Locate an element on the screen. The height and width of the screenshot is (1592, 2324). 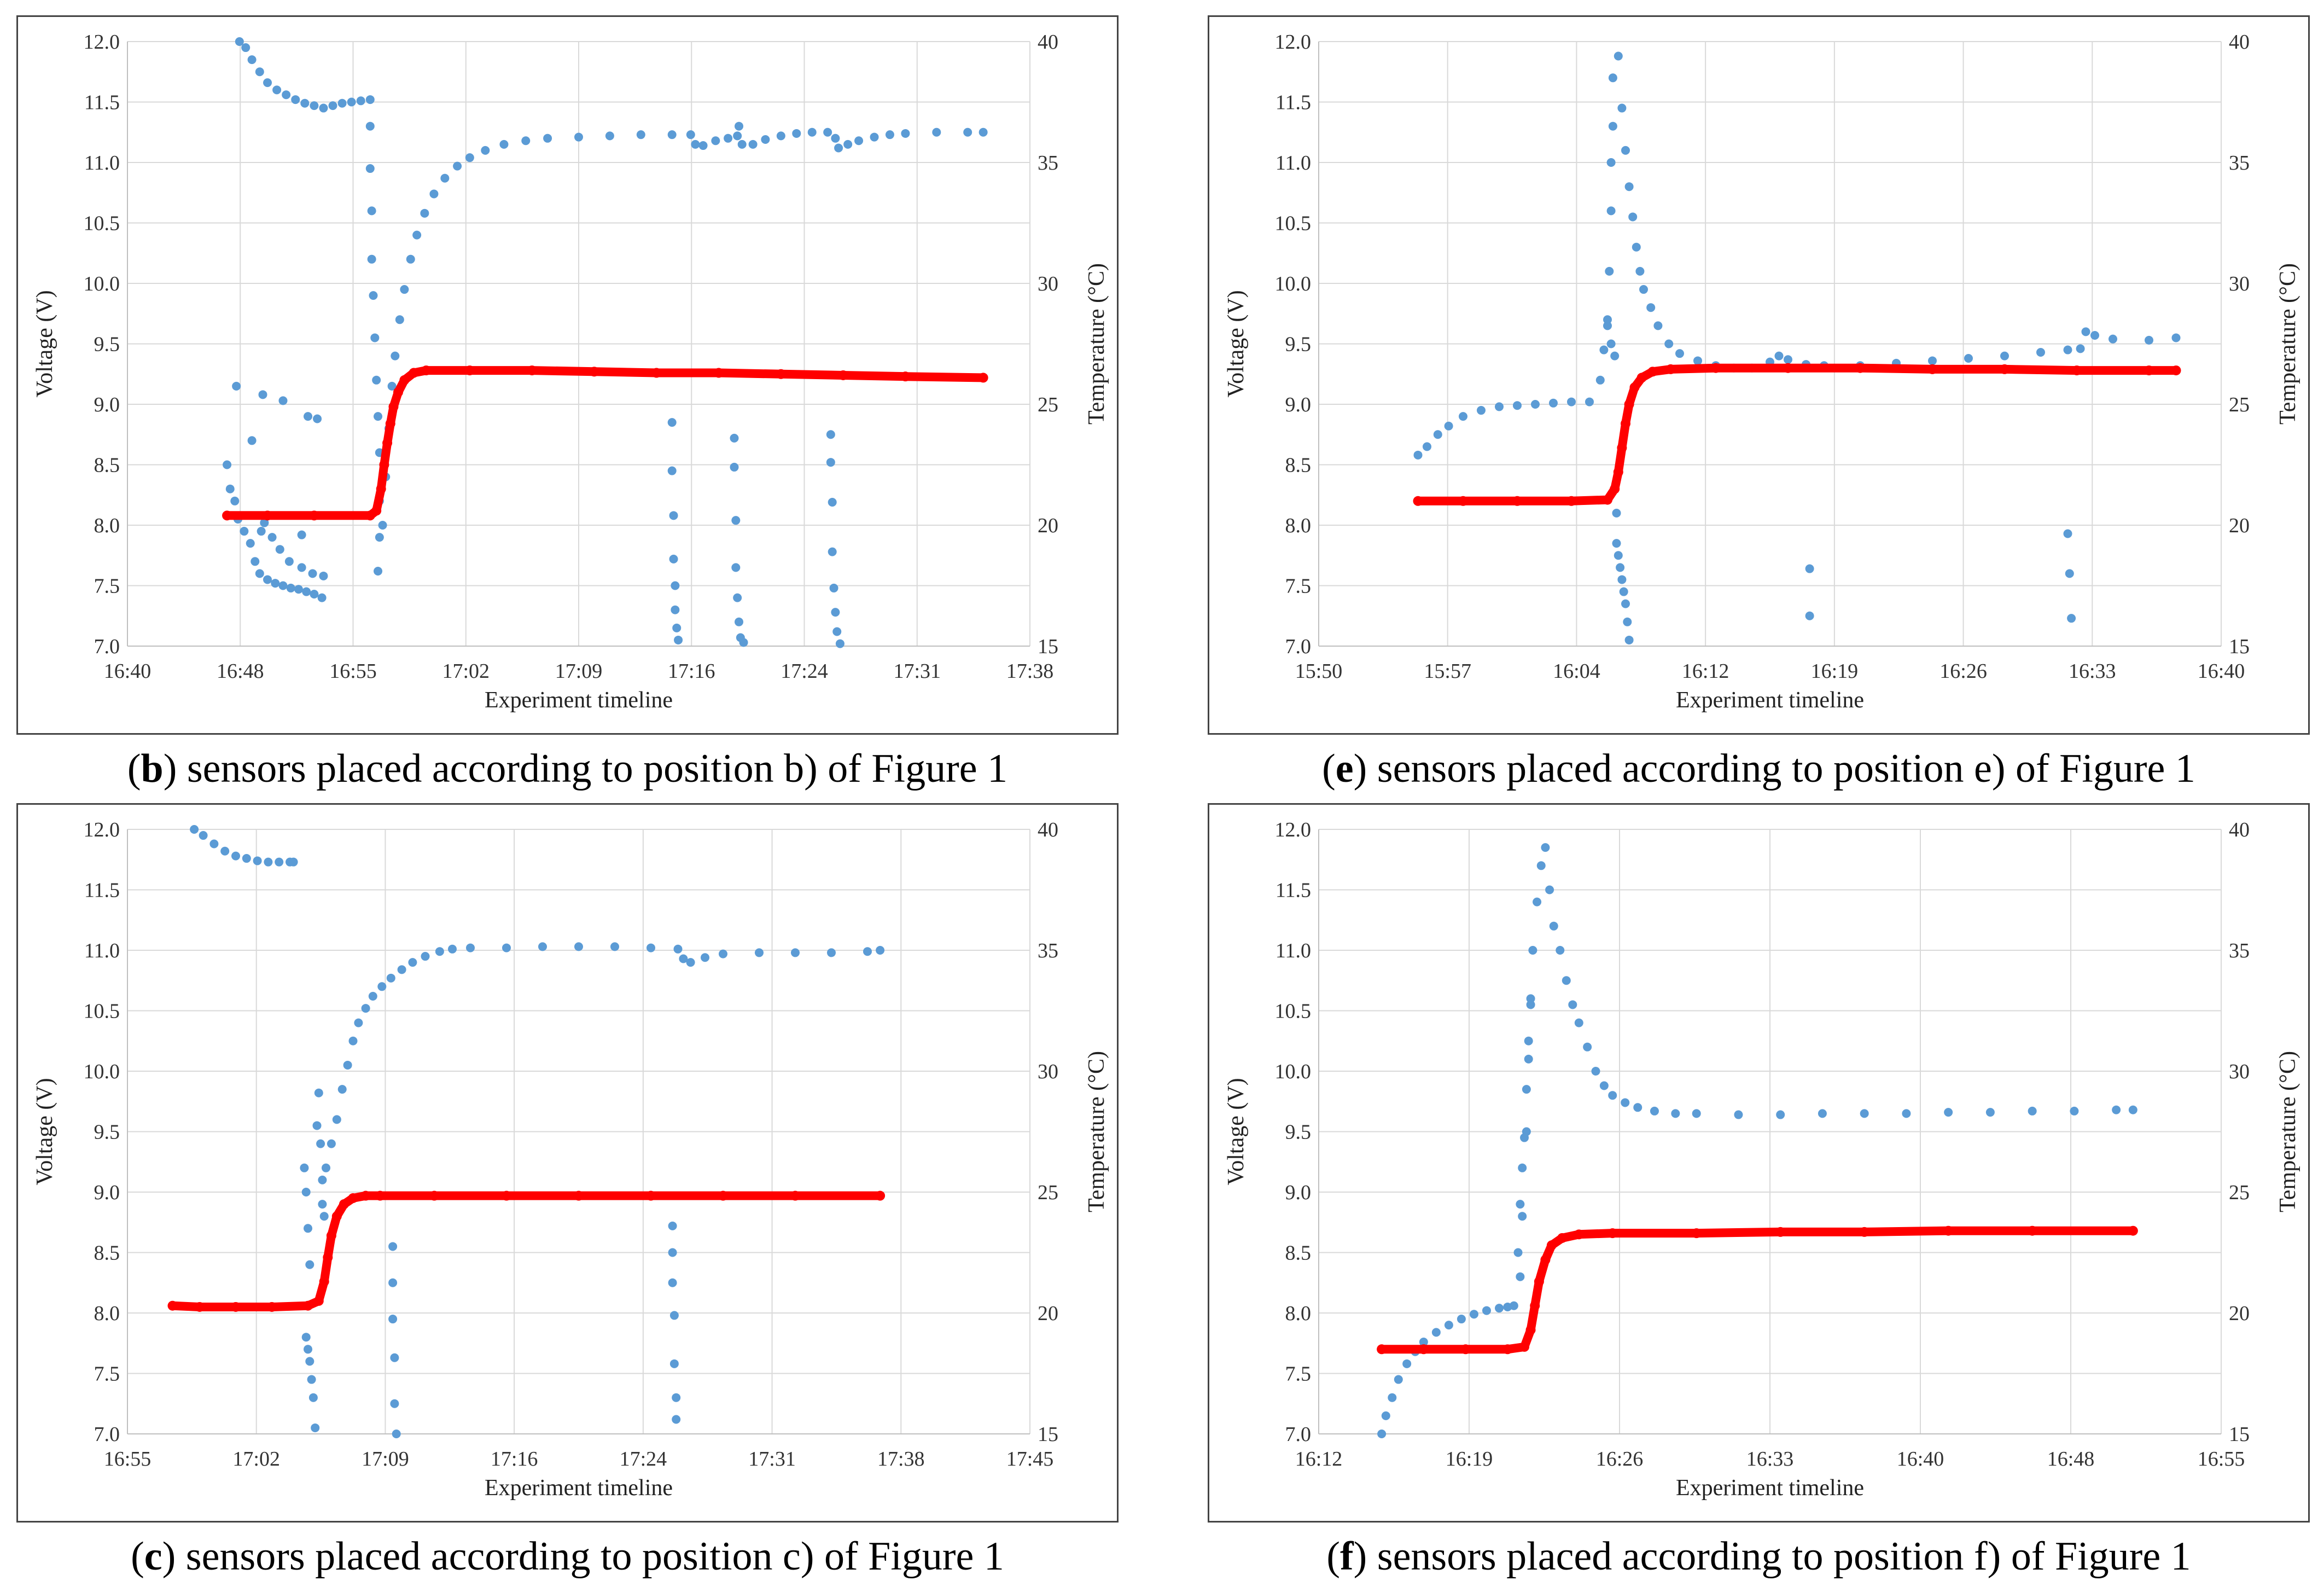
y2-tick-label-b: 35 is located at coordinates (1048, 163).